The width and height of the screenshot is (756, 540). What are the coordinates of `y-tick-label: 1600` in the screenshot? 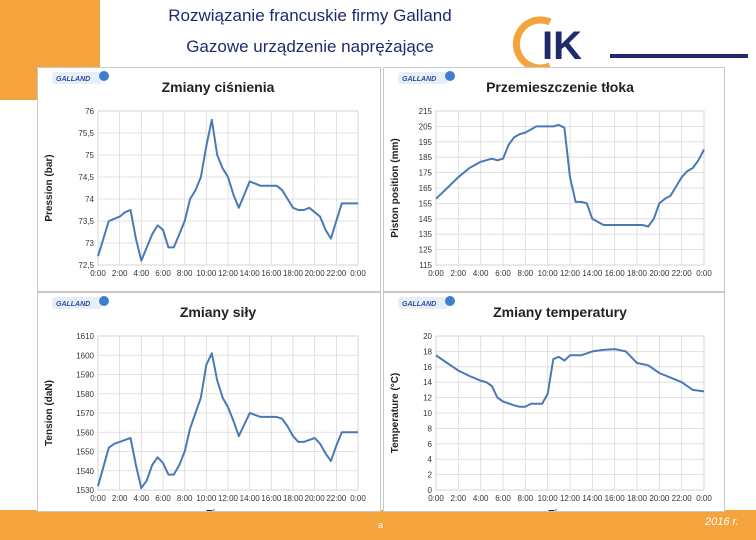 It's located at (85, 355).